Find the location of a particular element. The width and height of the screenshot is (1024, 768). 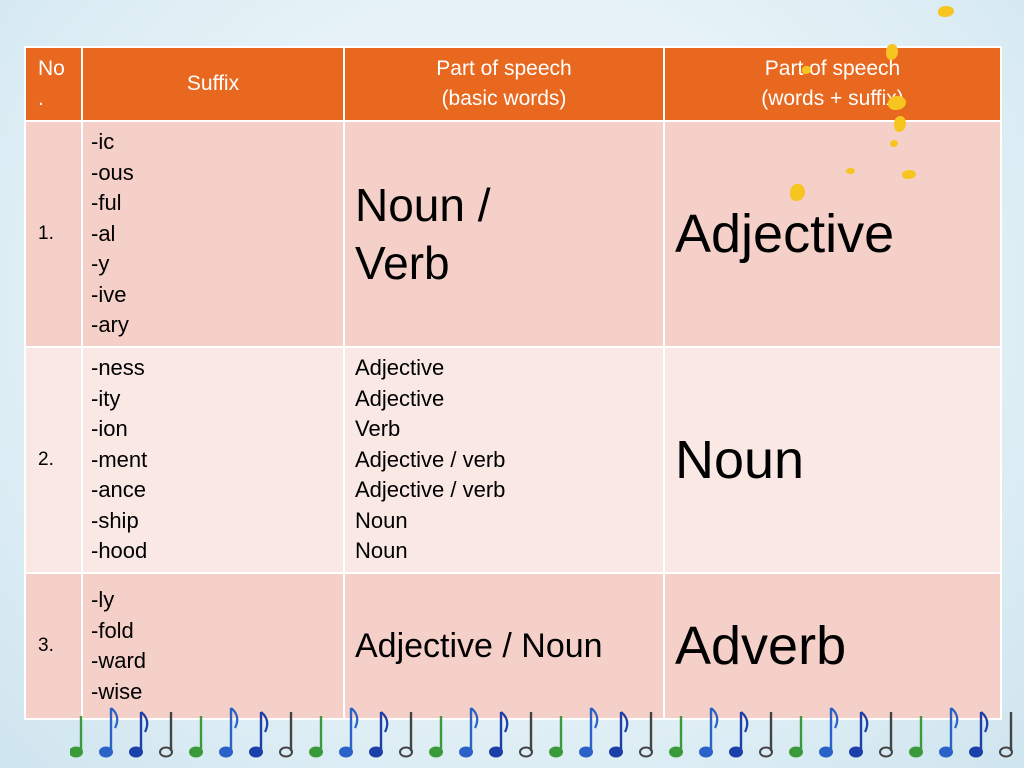

suffix-item: -ance is located at coordinates (119, 490).